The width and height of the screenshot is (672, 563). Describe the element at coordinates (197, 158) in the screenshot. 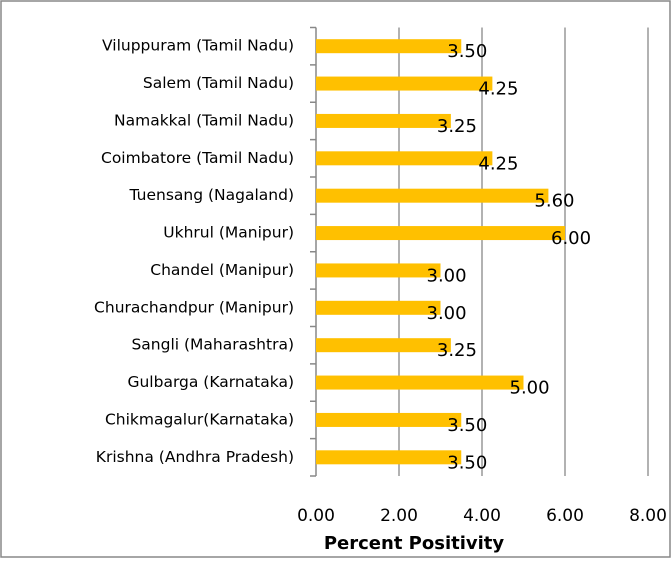

I see `y-tick-label: Coimbatore (Tamil Nadu)` at that location.